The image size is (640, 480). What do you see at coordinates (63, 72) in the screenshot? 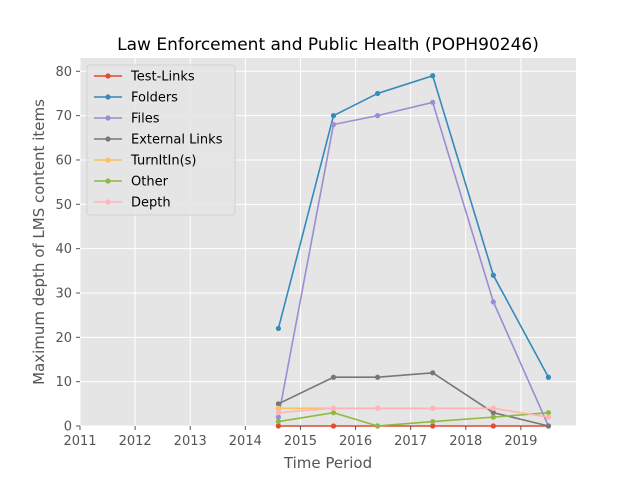
I see `y-tick-label: 80` at bounding box center [63, 72].